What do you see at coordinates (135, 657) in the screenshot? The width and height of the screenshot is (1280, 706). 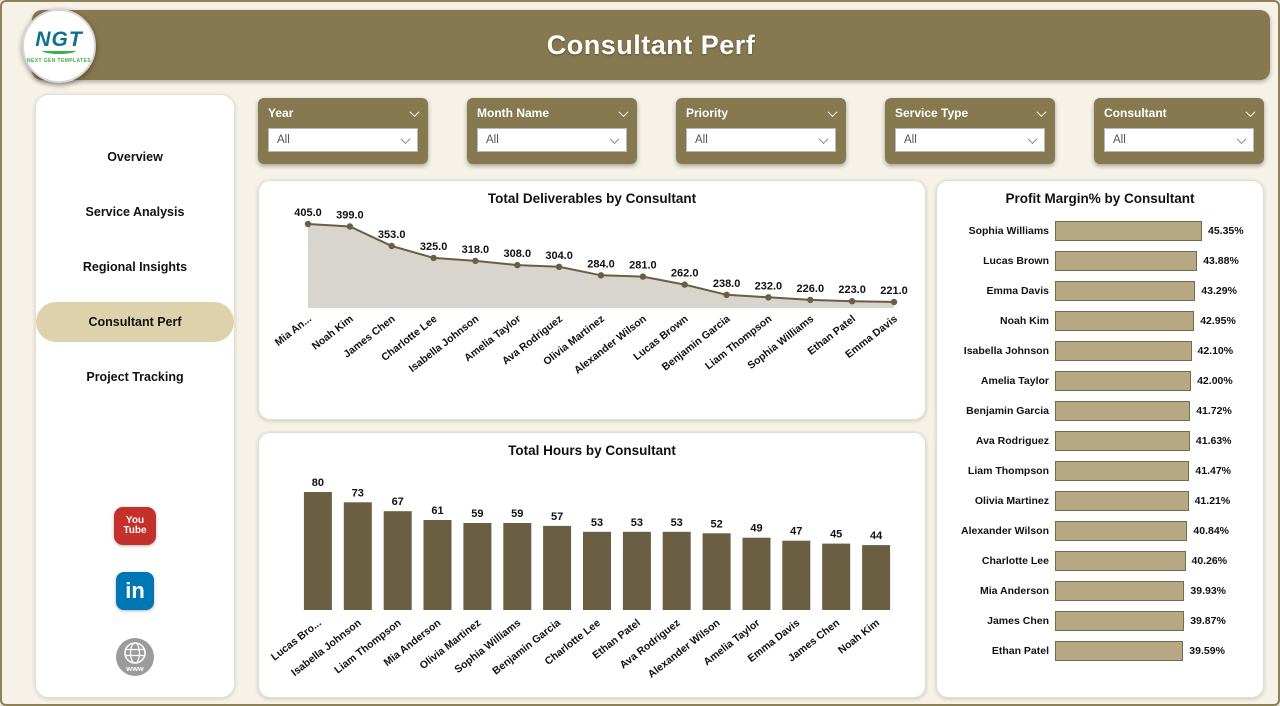 I see `website-globe-icon: www` at bounding box center [135, 657].